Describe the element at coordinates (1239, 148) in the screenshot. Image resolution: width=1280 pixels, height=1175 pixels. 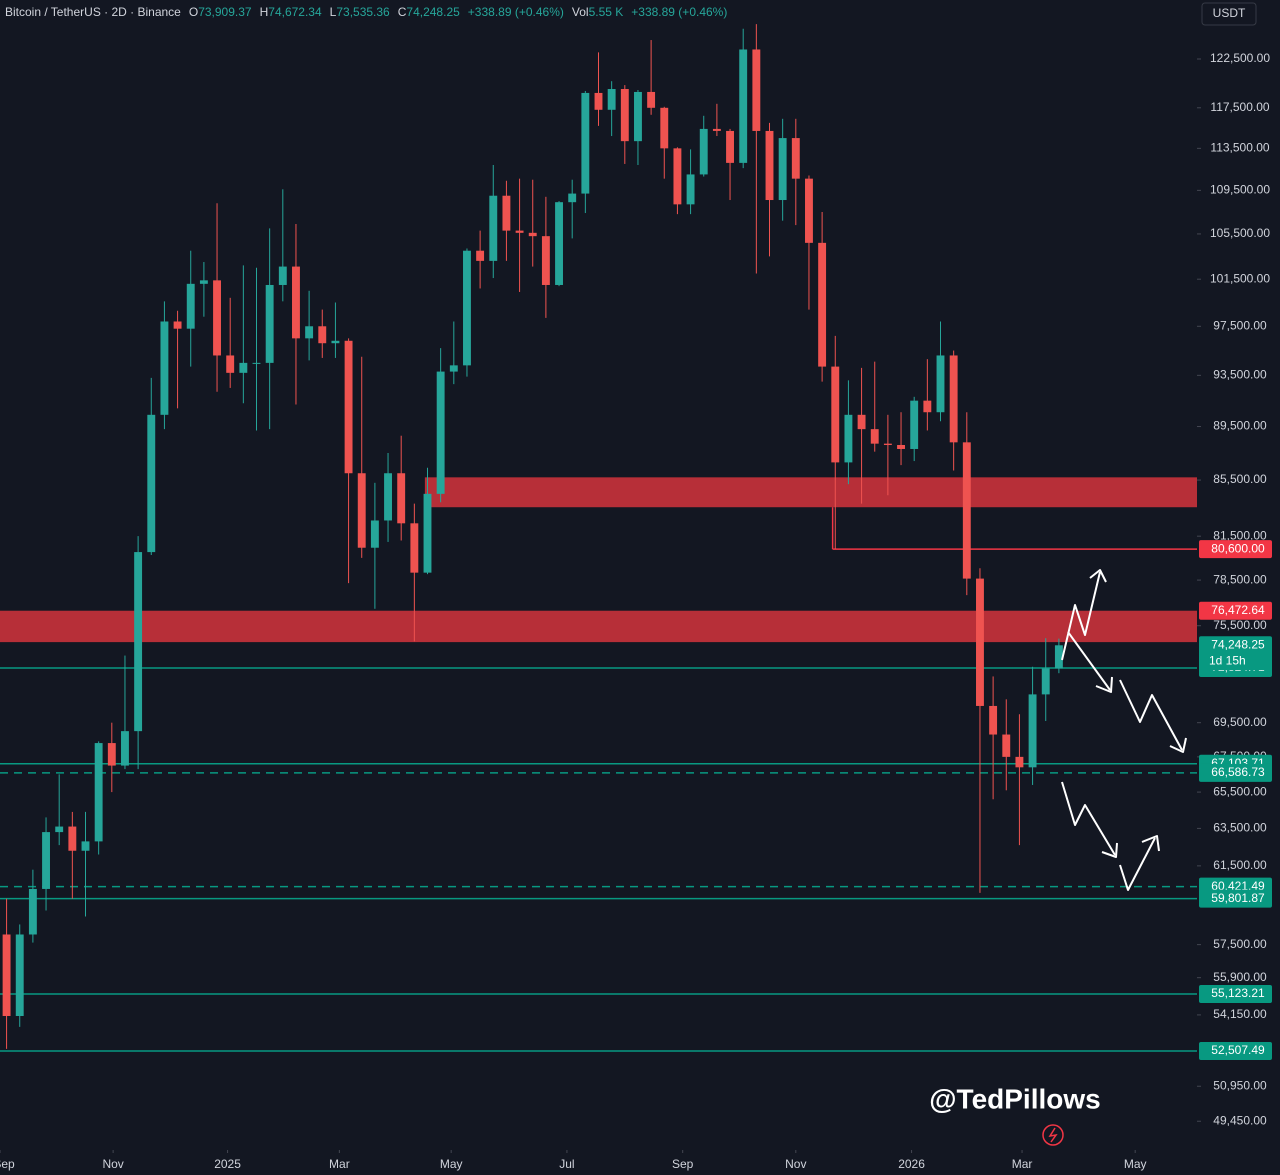
I see `y-tick-label: 113,500.00` at that location.